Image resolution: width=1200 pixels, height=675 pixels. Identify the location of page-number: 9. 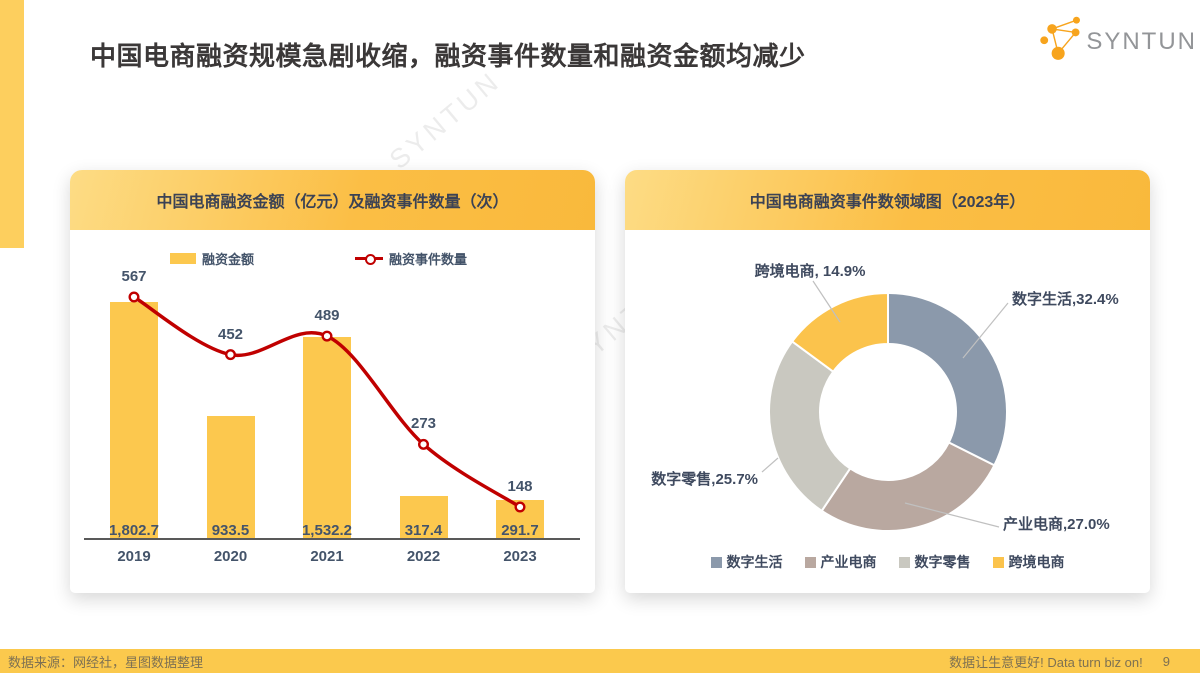
(1166, 661).